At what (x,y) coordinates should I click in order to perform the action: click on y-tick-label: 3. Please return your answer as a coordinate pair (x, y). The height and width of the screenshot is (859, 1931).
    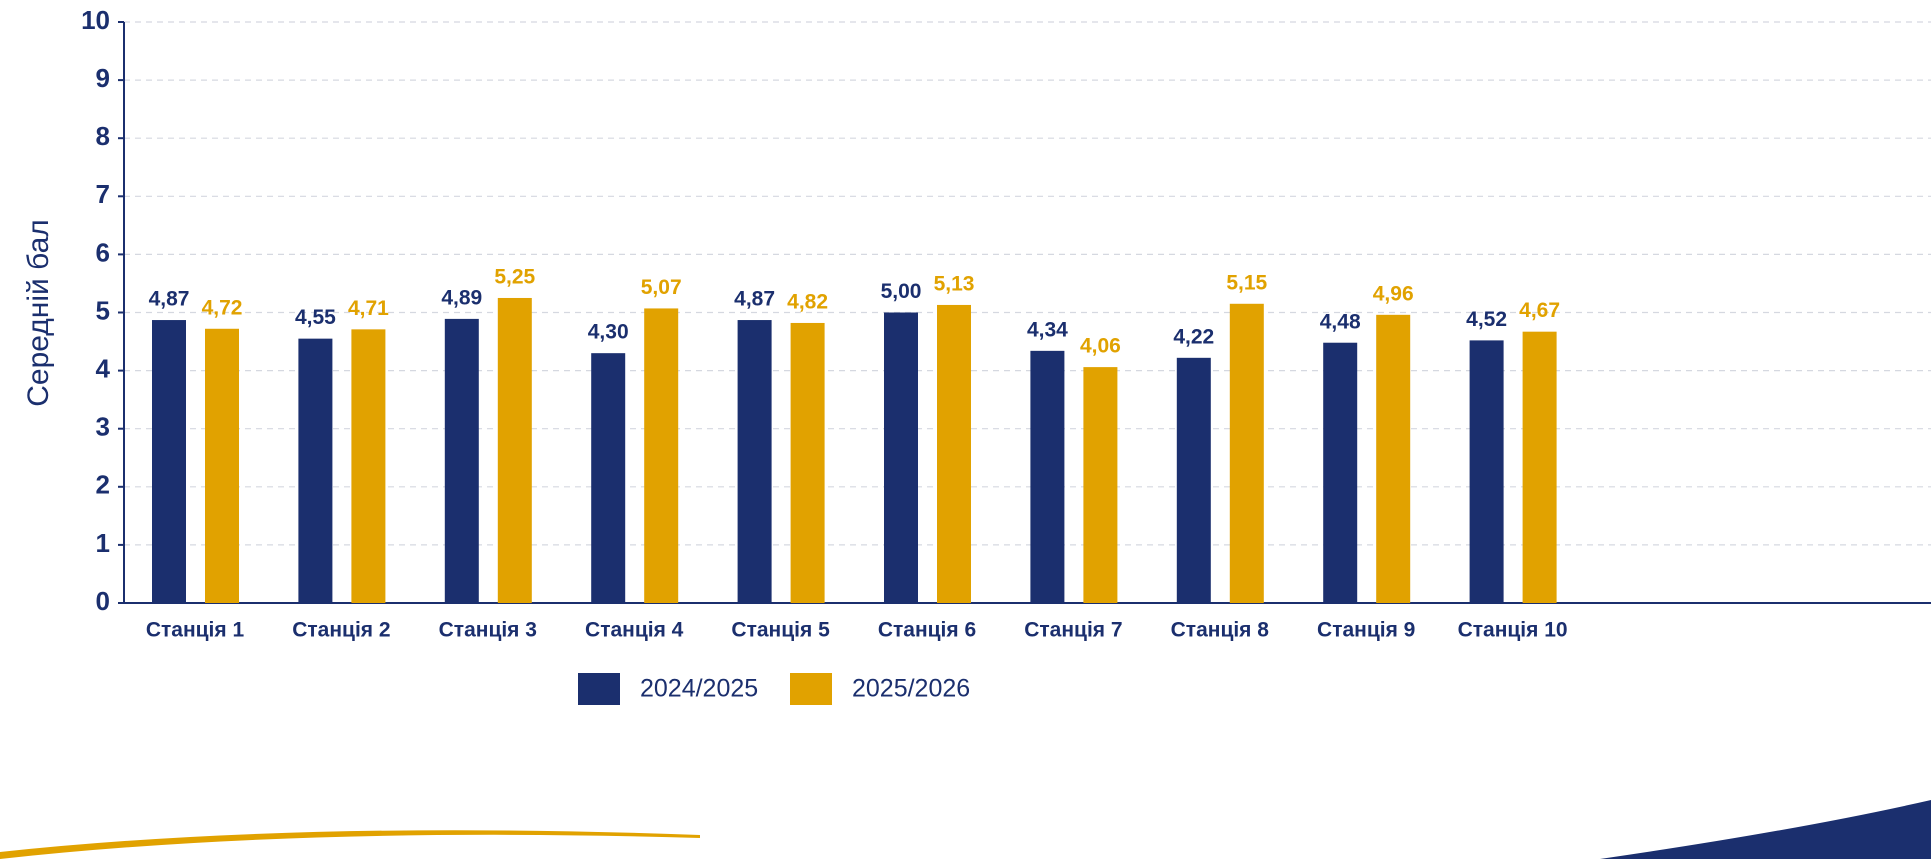
    Looking at the image, I should click on (103, 427).